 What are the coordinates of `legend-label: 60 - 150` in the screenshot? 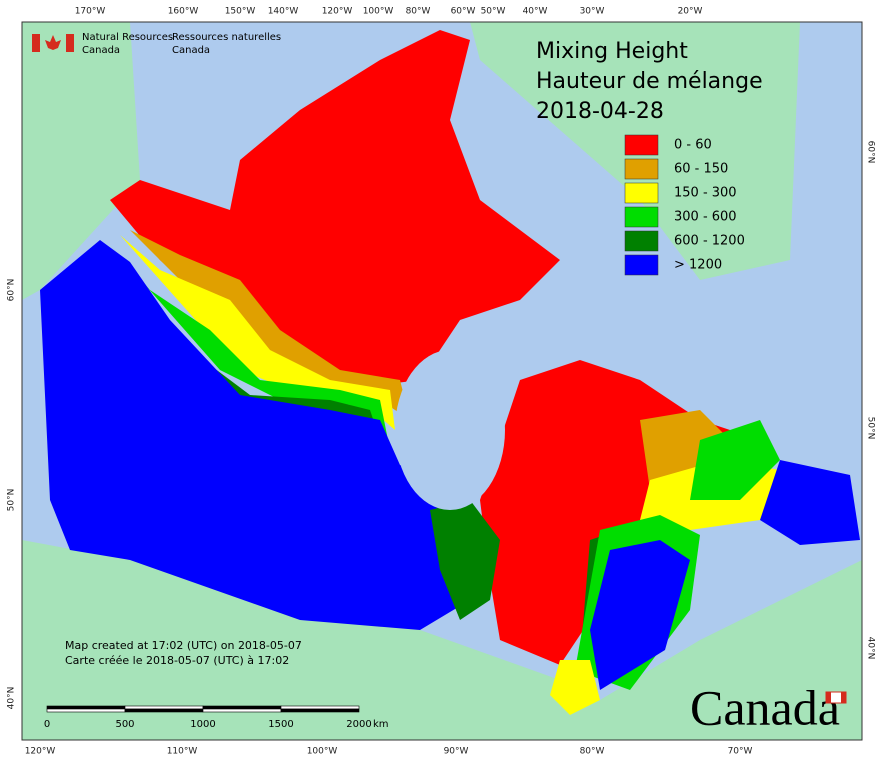 It's located at (701, 169).